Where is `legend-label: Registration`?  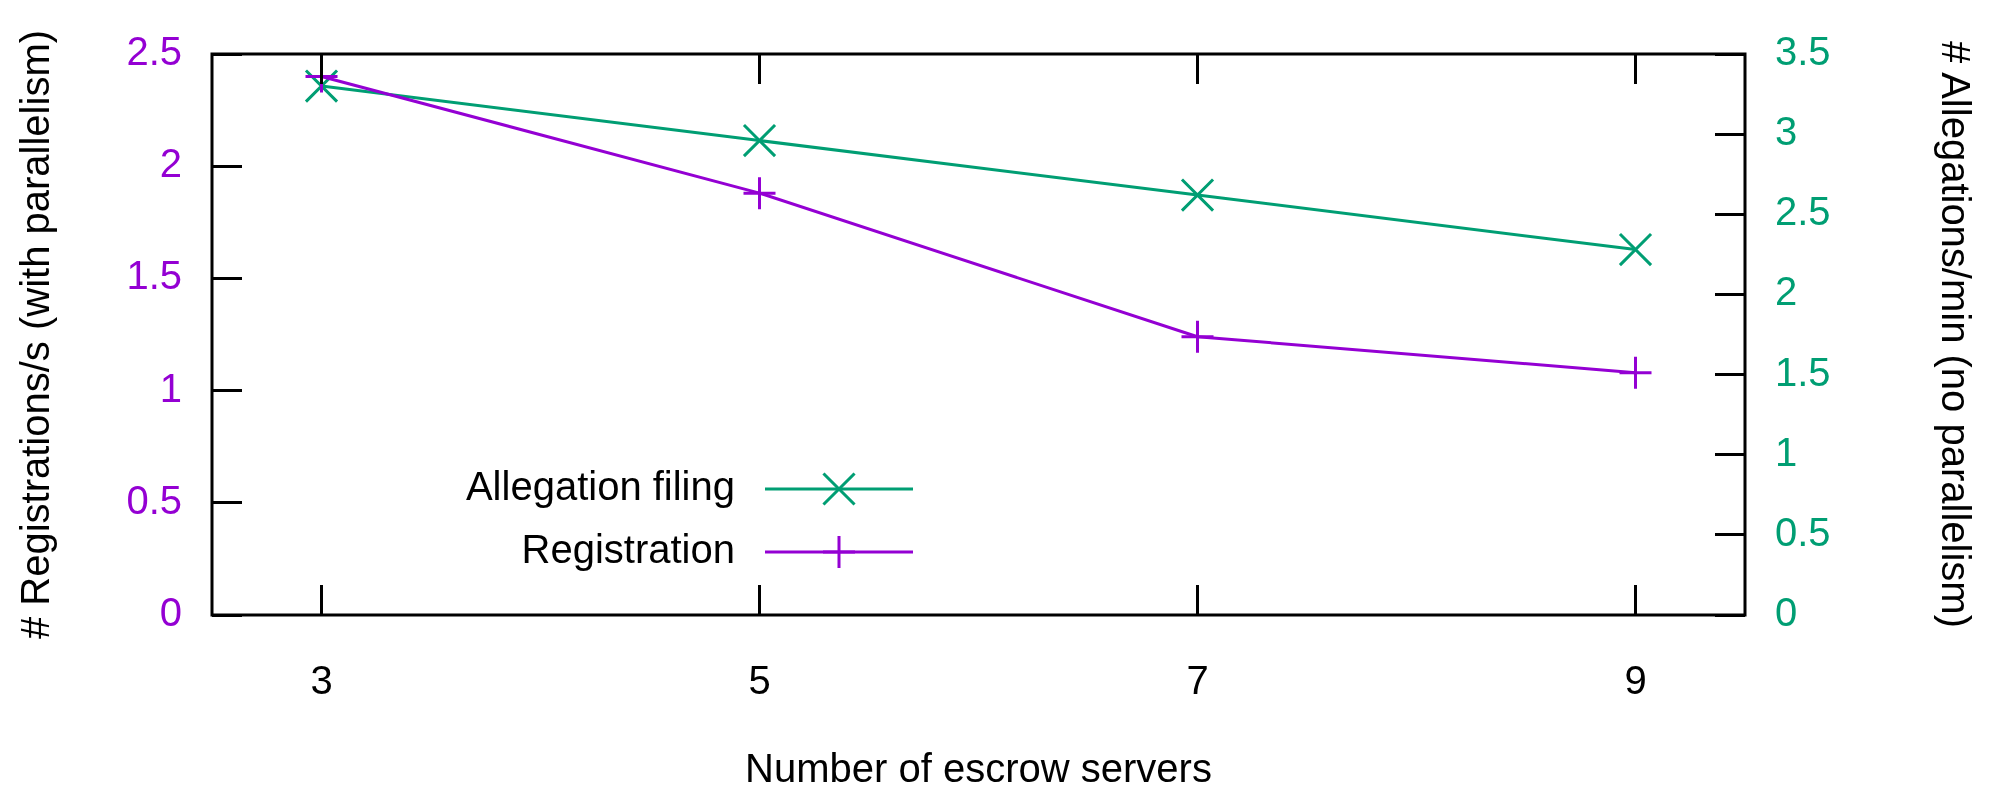
legend-label: Registration is located at coordinates (628, 549).